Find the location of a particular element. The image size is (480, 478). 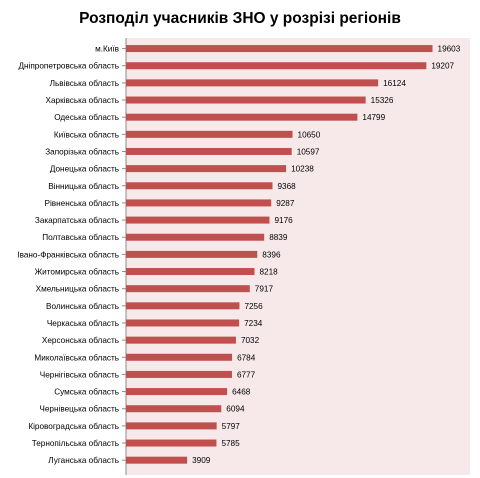

category-label: Миколаївська область is located at coordinates (76, 357).